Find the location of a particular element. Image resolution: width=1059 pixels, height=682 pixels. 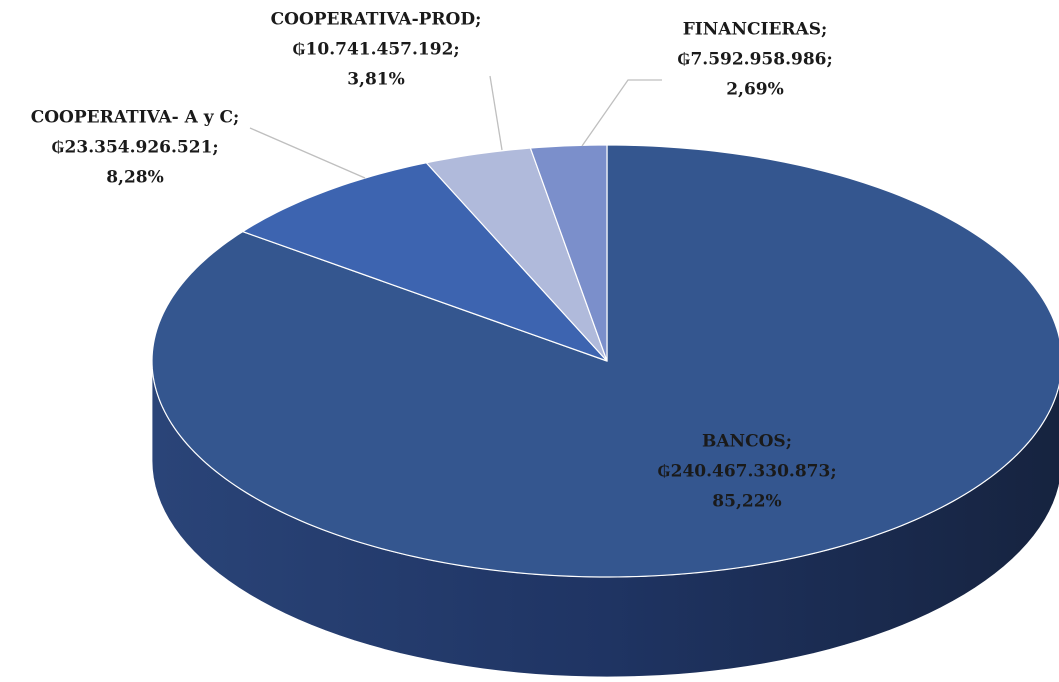

slice-label-percent: 85,22% is located at coordinates (746, 502).